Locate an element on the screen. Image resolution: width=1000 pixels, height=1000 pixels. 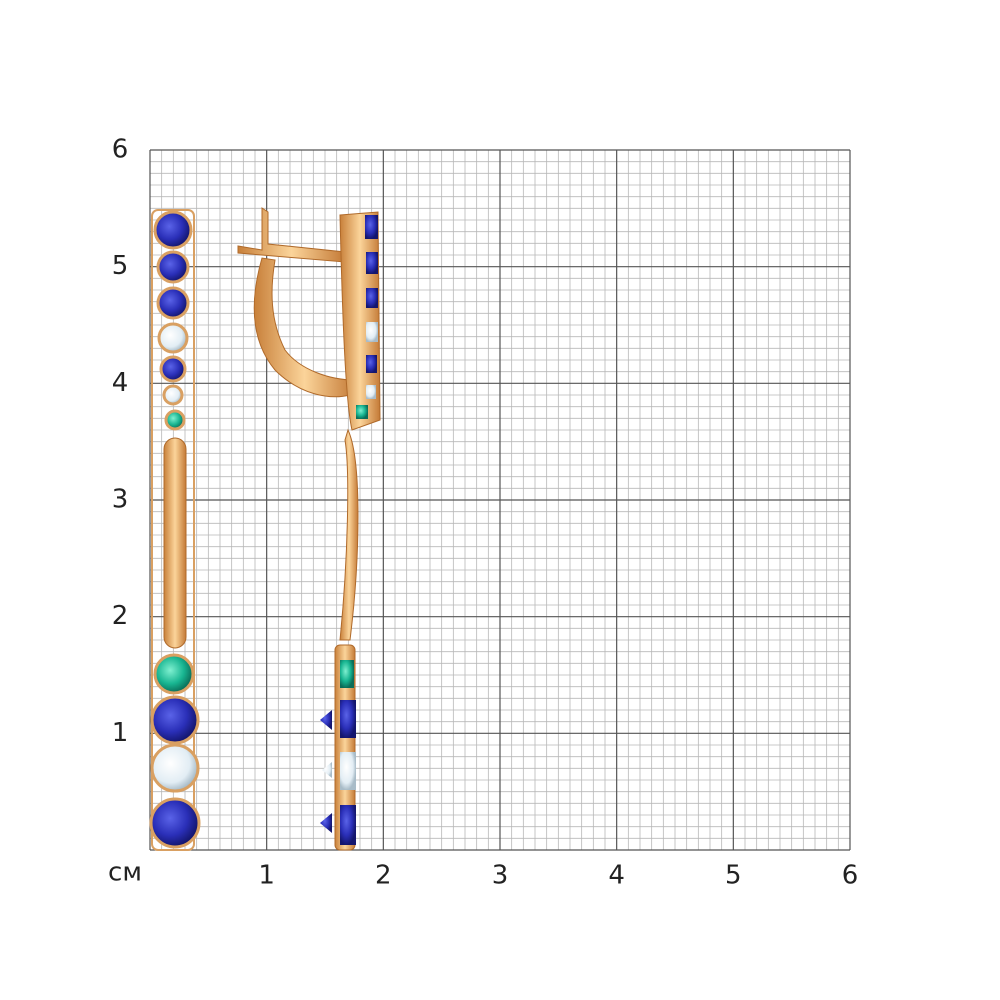
x-scale-label: 2 is located at coordinates (383, 876).